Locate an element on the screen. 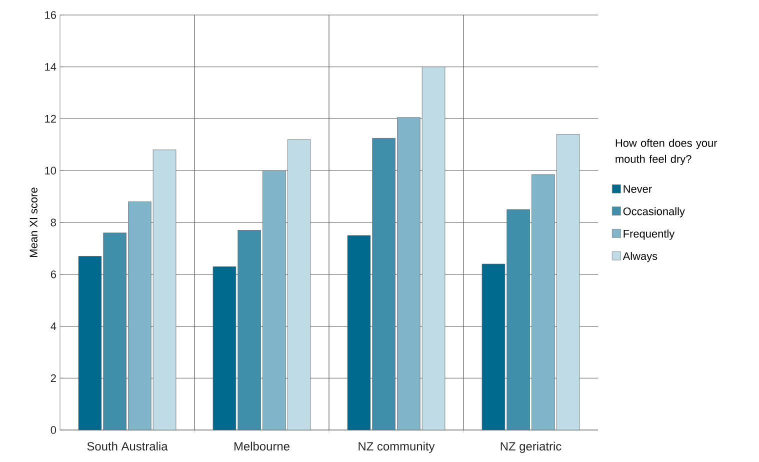  y-tick-label: 0 is located at coordinates (53, 430).